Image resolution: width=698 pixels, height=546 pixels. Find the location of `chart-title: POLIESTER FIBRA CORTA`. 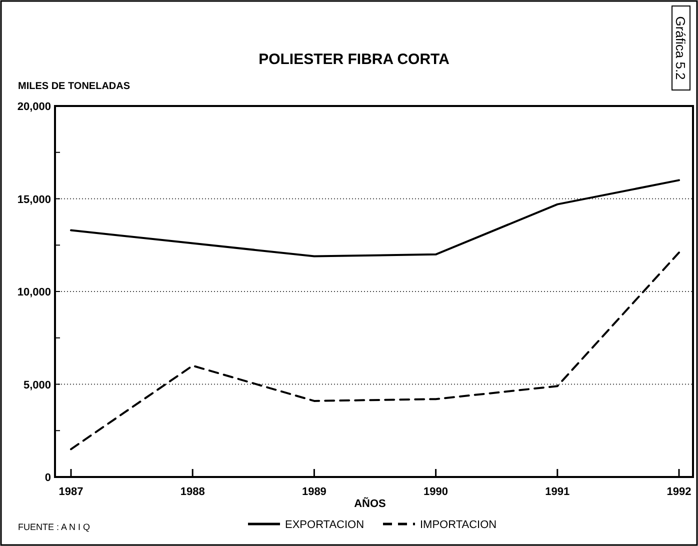

chart-title: POLIESTER FIBRA CORTA is located at coordinates (354, 59).